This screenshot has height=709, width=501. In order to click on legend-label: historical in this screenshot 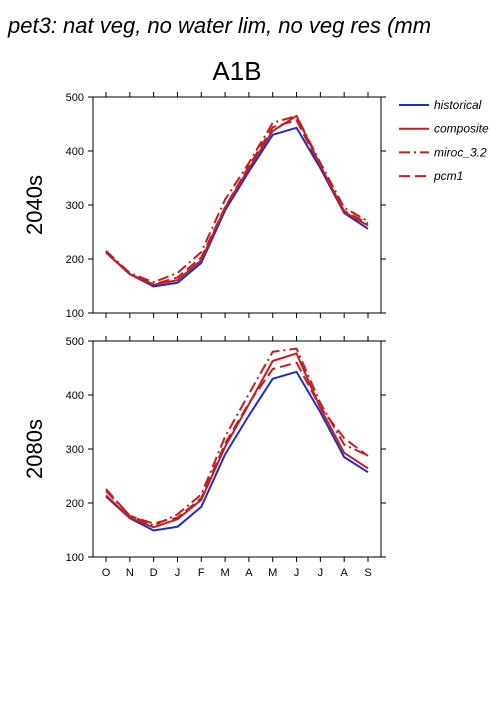, I will do `click(458, 105)`.